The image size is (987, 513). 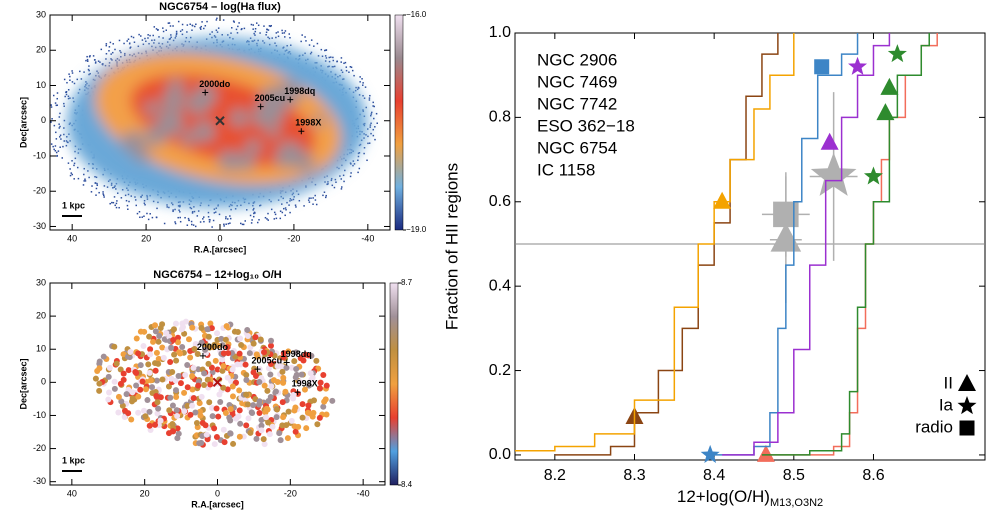 I want to click on x-axis-label: 12+log(O/H)M13,O3N2, so click(x=750, y=497).